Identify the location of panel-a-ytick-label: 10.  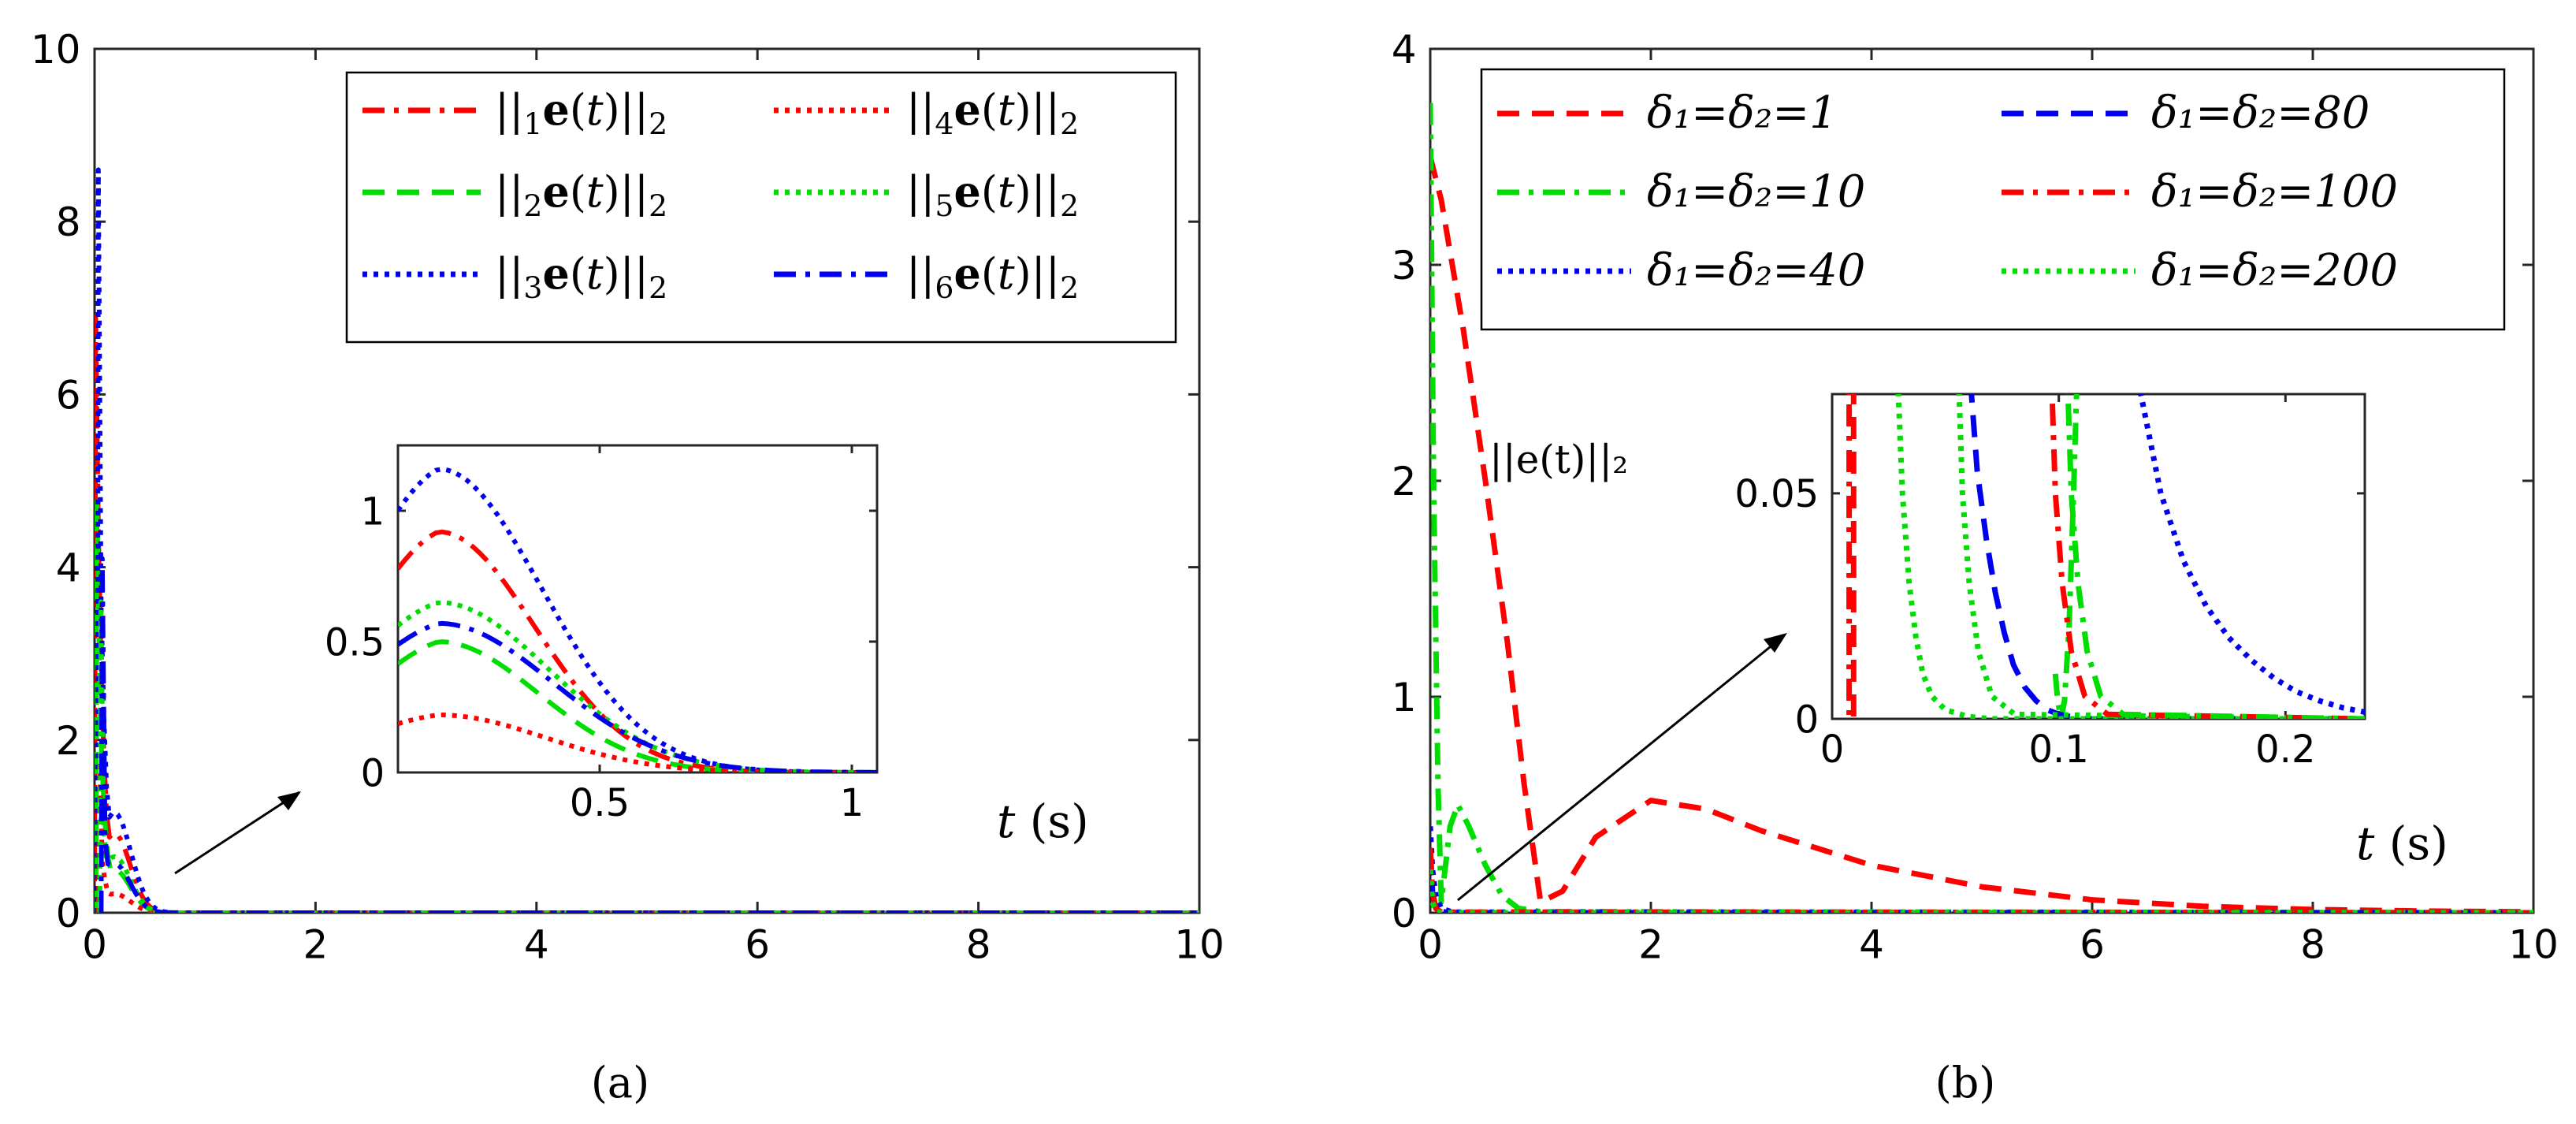
(56, 50).